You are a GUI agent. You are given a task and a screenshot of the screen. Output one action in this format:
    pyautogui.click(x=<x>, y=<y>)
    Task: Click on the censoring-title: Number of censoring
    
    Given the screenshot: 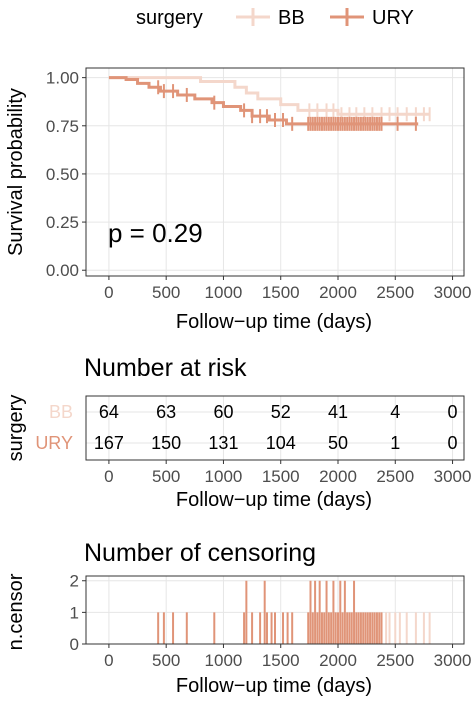 What is the action you would take?
    pyautogui.click(x=200, y=553)
    